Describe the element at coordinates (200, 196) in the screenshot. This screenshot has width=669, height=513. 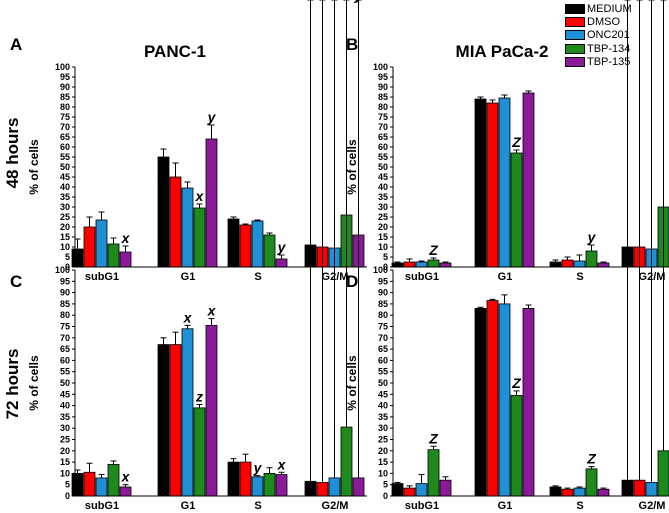
I see `annotation-a-g1-tbp-134: x` at that location.